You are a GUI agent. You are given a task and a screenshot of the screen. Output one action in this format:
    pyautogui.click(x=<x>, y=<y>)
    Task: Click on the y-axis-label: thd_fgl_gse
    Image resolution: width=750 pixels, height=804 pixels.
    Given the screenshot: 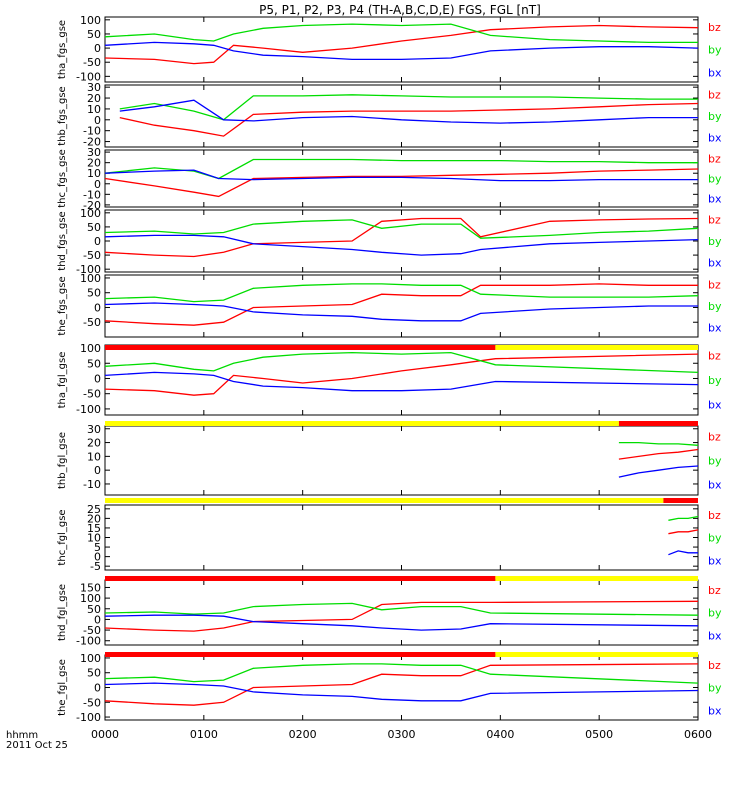 What is the action you would take?
    pyautogui.click(x=62, y=612)
    